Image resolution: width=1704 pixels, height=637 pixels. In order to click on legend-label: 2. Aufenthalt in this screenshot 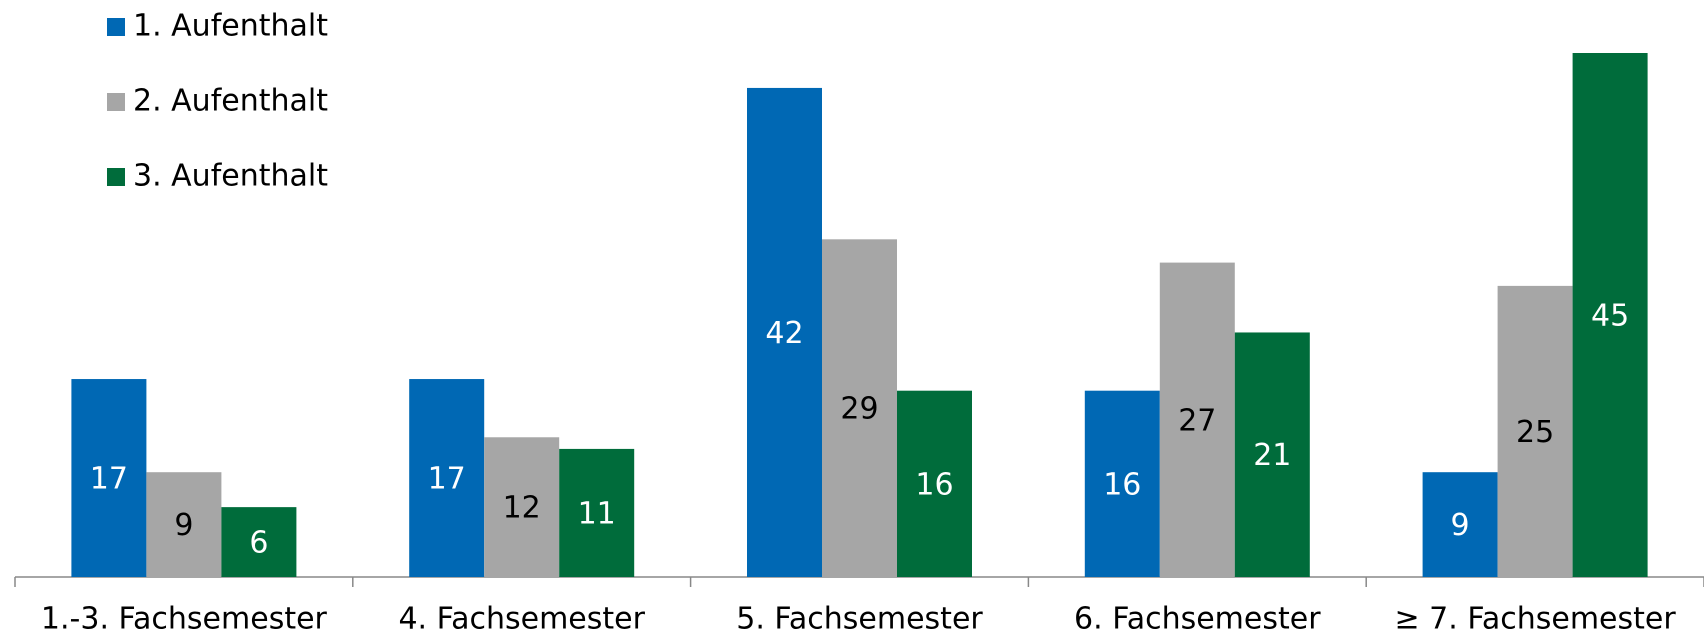, I will do `click(230, 101)`.